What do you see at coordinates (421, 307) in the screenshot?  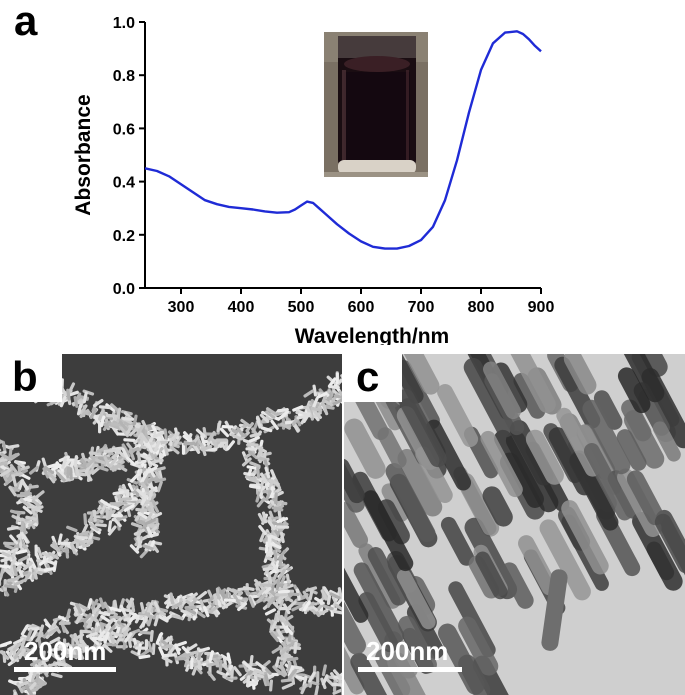 I see `x-tick-label: 700` at bounding box center [421, 307].